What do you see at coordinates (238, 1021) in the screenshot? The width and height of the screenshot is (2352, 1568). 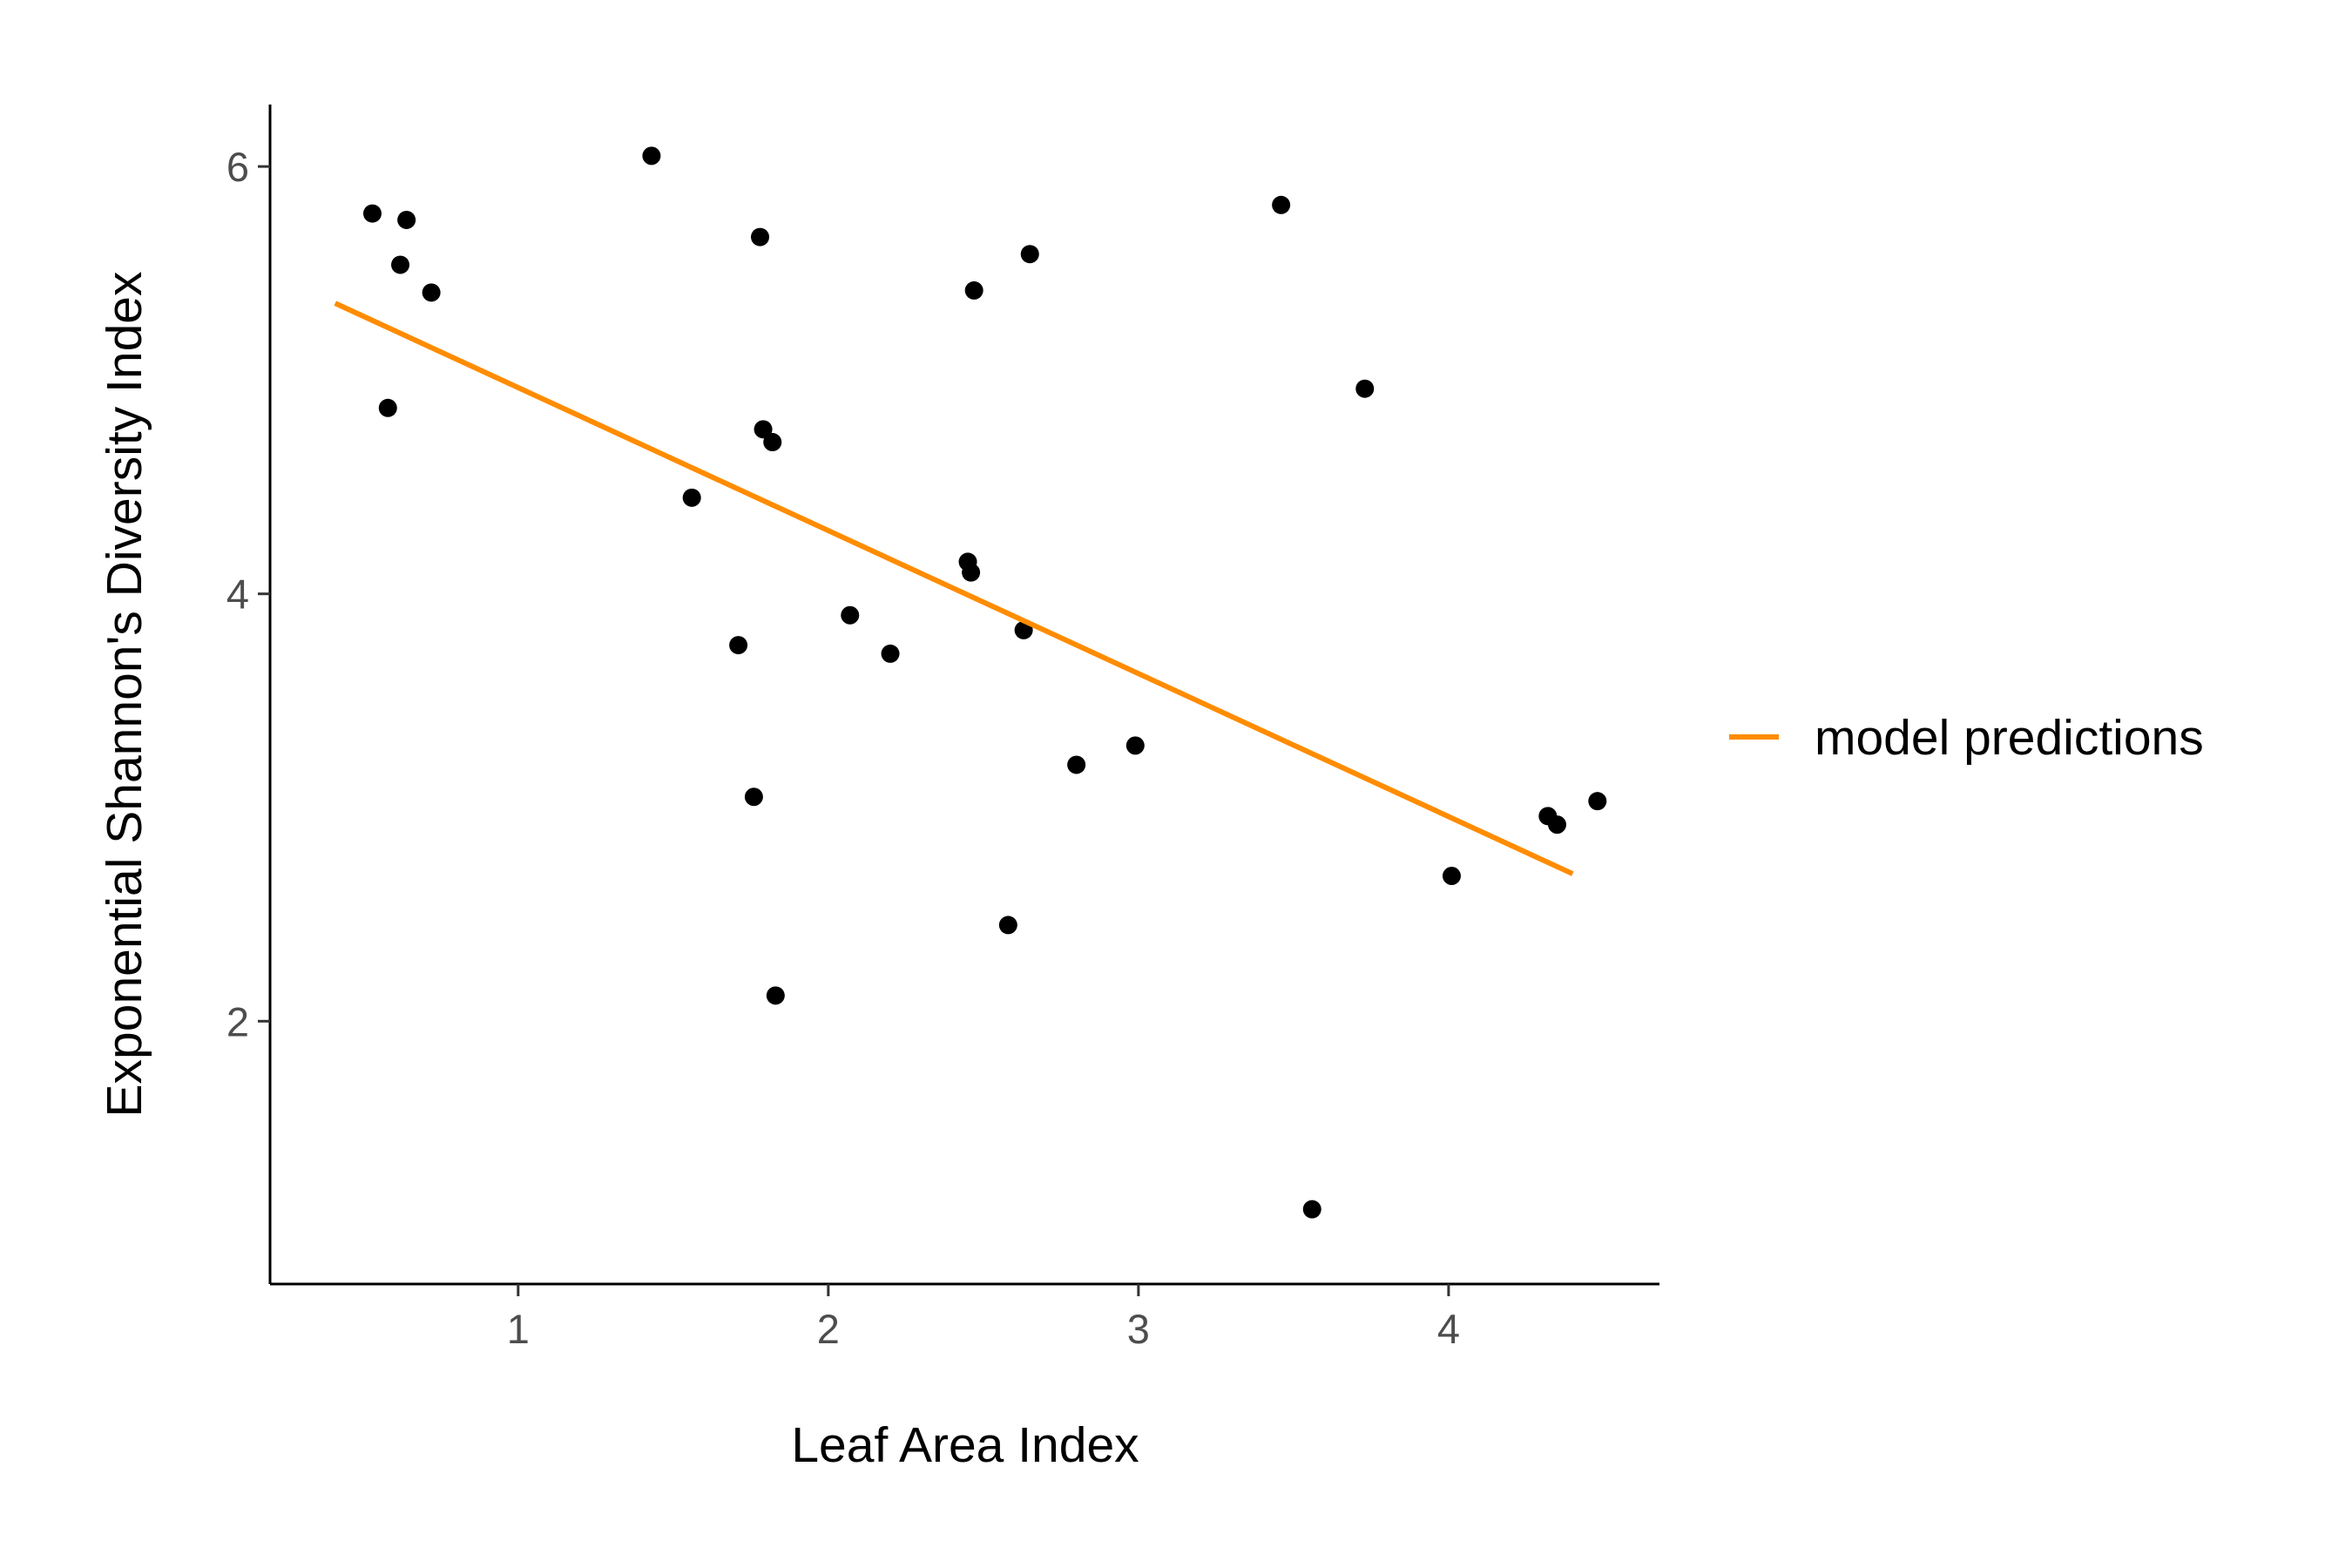 I see `y-tick-label: 2` at bounding box center [238, 1021].